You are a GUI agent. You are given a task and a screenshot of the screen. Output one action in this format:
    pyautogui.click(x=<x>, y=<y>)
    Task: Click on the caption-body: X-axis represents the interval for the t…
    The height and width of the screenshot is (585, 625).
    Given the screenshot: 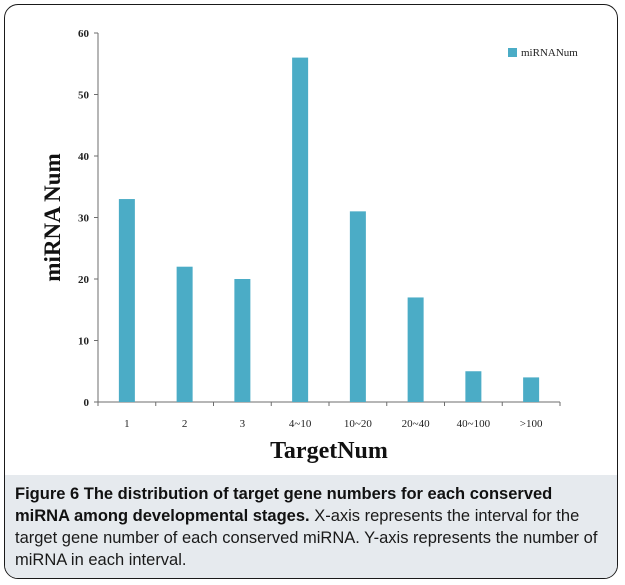 What is the action you would take?
    pyautogui.click(x=306, y=538)
    